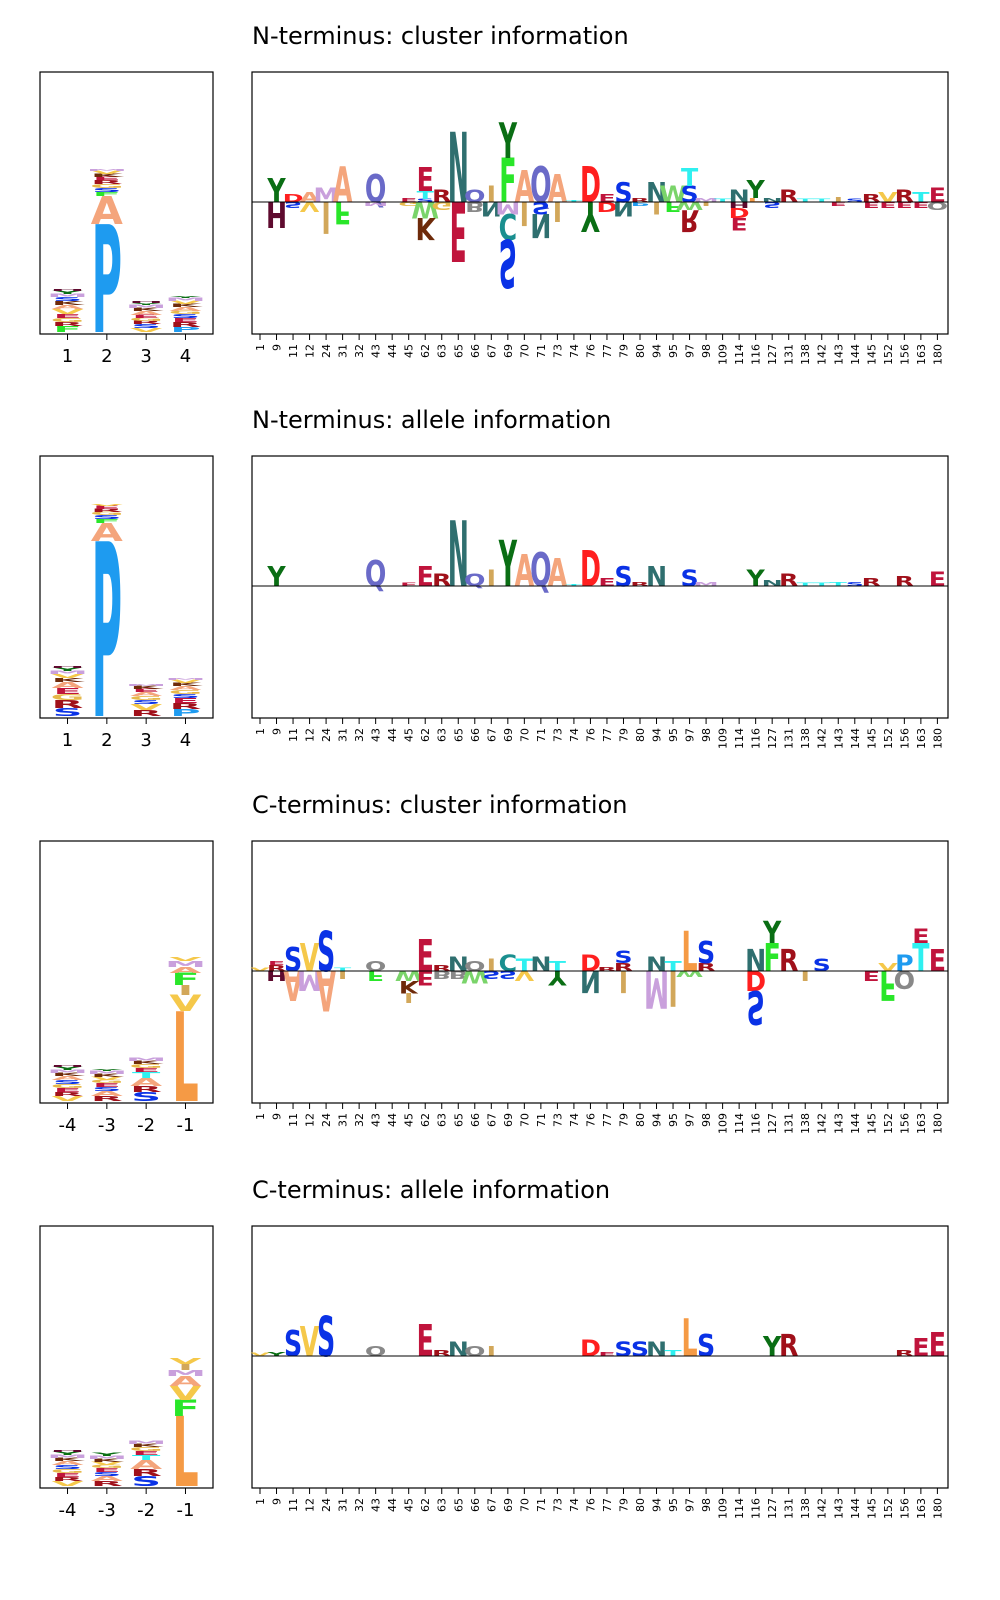 The width and height of the screenshot is (1000, 1600). Describe the element at coordinates (590, 186) in the screenshot. I see `site-letter-up: D` at that location.